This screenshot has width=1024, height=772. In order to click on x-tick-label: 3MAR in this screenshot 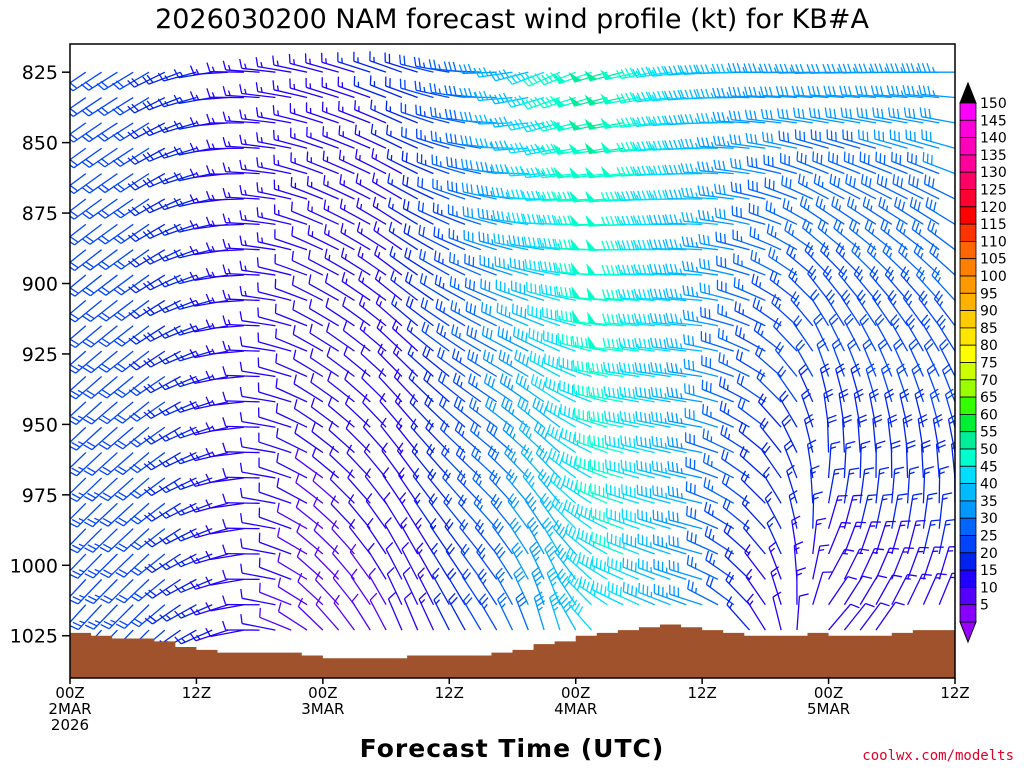, I will do `click(322, 709)`.